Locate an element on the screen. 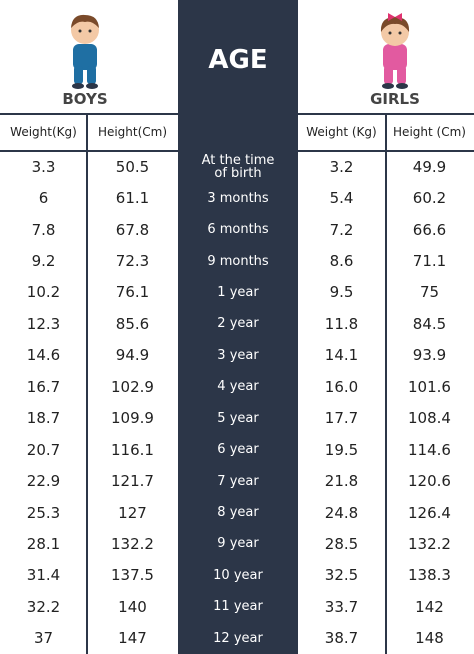 The height and width of the screenshot is (654, 474). table-cell: 32.2 is located at coordinates (43, 606).